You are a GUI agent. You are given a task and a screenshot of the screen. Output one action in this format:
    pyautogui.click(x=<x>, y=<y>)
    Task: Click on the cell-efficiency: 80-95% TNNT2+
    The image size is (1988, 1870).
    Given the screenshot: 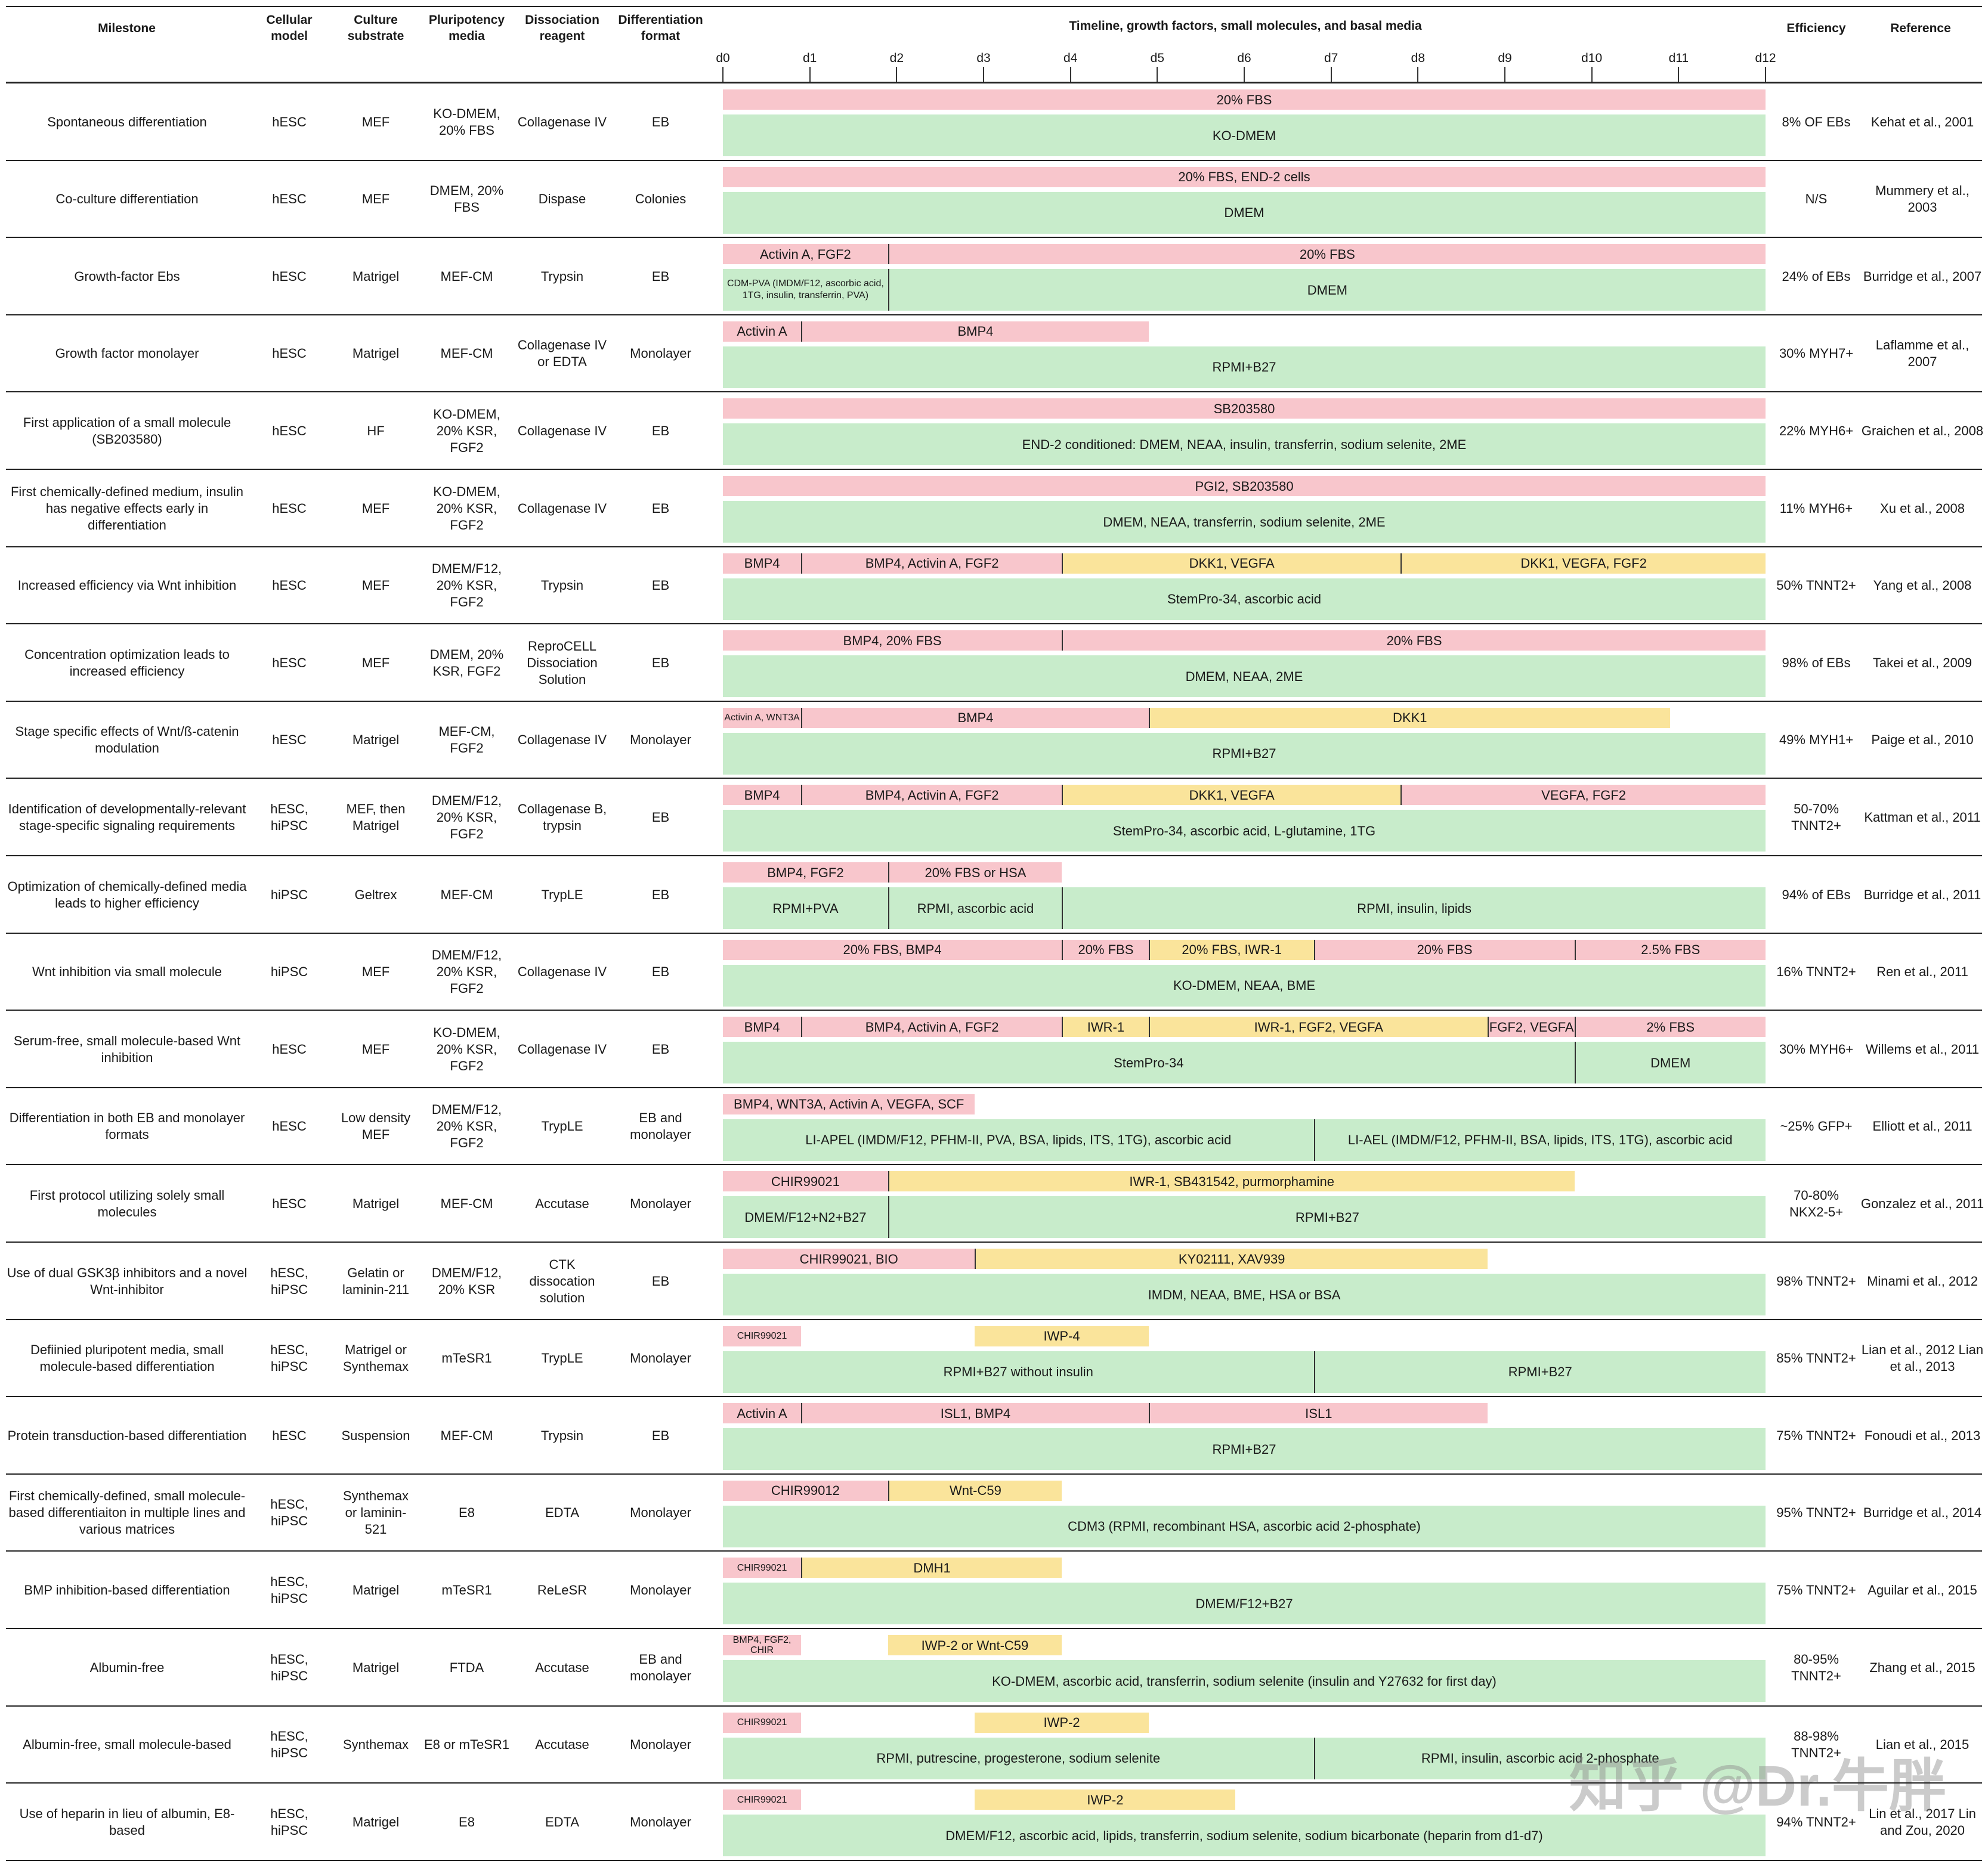 What is the action you would take?
    pyautogui.click(x=1816, y=1667)
    